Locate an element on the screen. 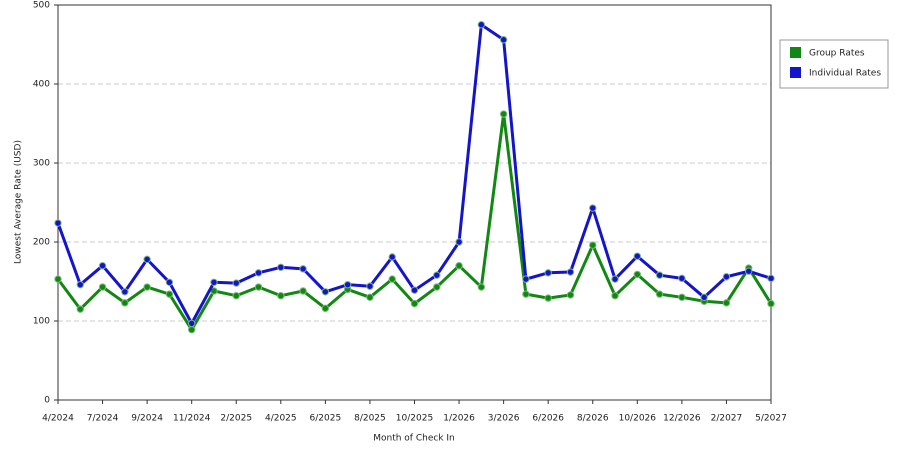 Image resolution: width=900 pixels, height=450 pixels. x-tick-label: 6/2025 is located at coordinates (326, 419).